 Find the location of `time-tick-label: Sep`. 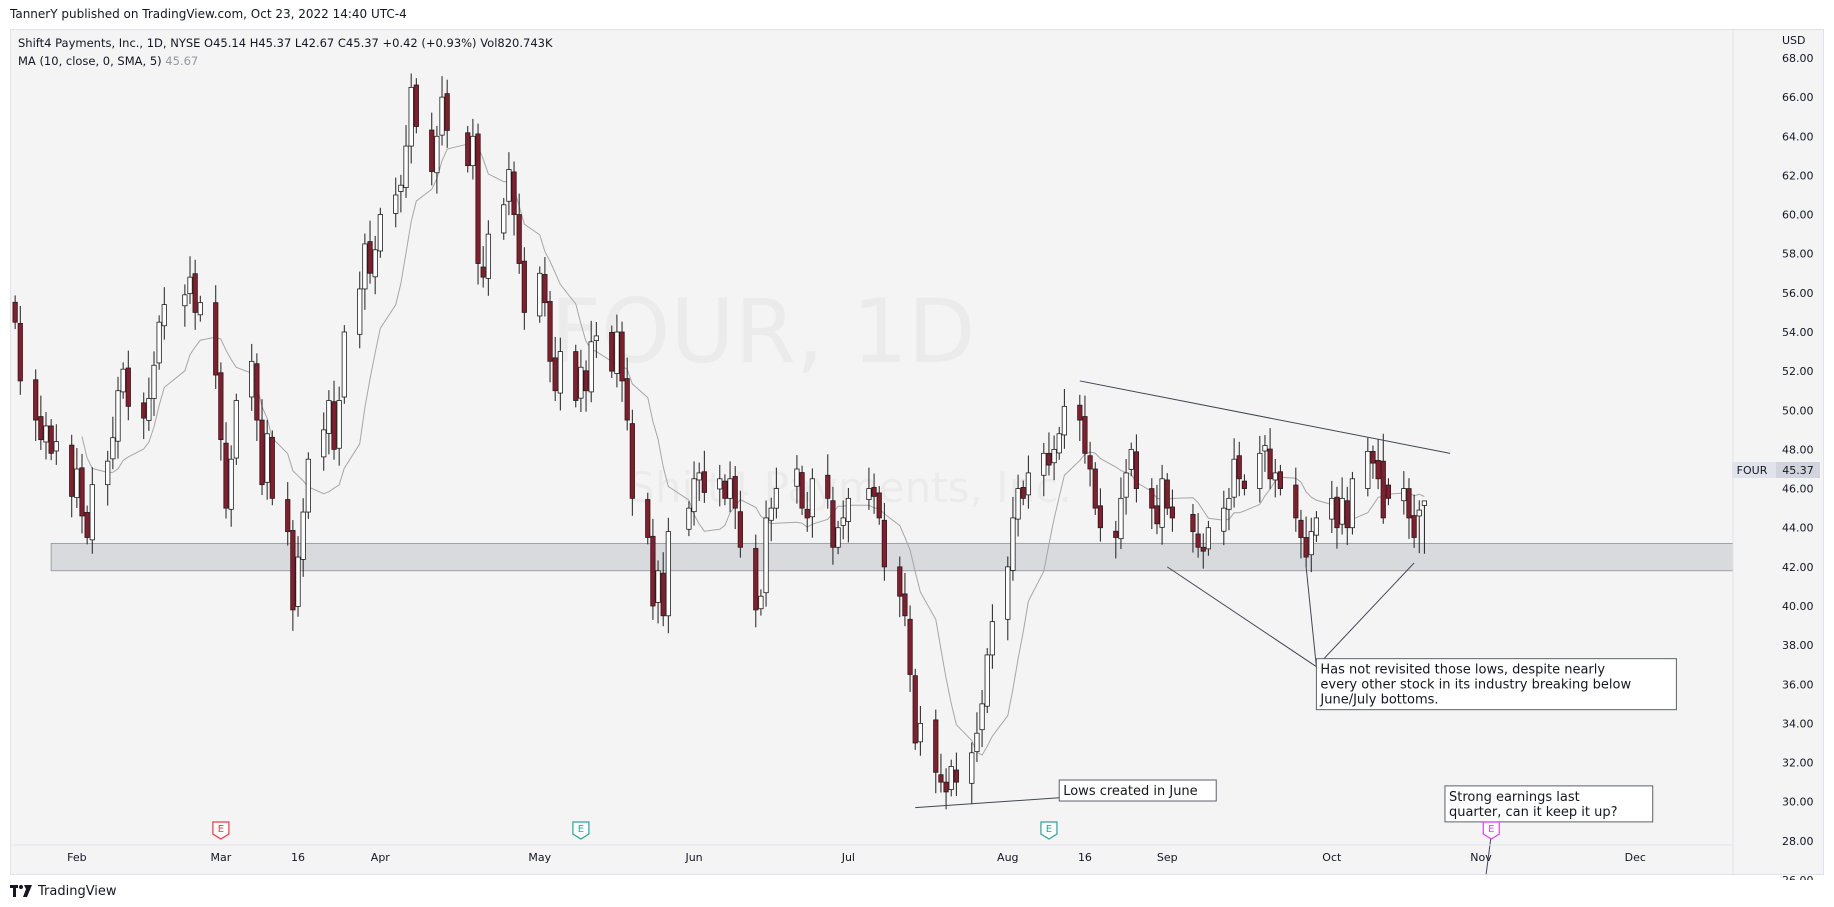

time-tick-label: Sep is located at coordinates (1167, 857).